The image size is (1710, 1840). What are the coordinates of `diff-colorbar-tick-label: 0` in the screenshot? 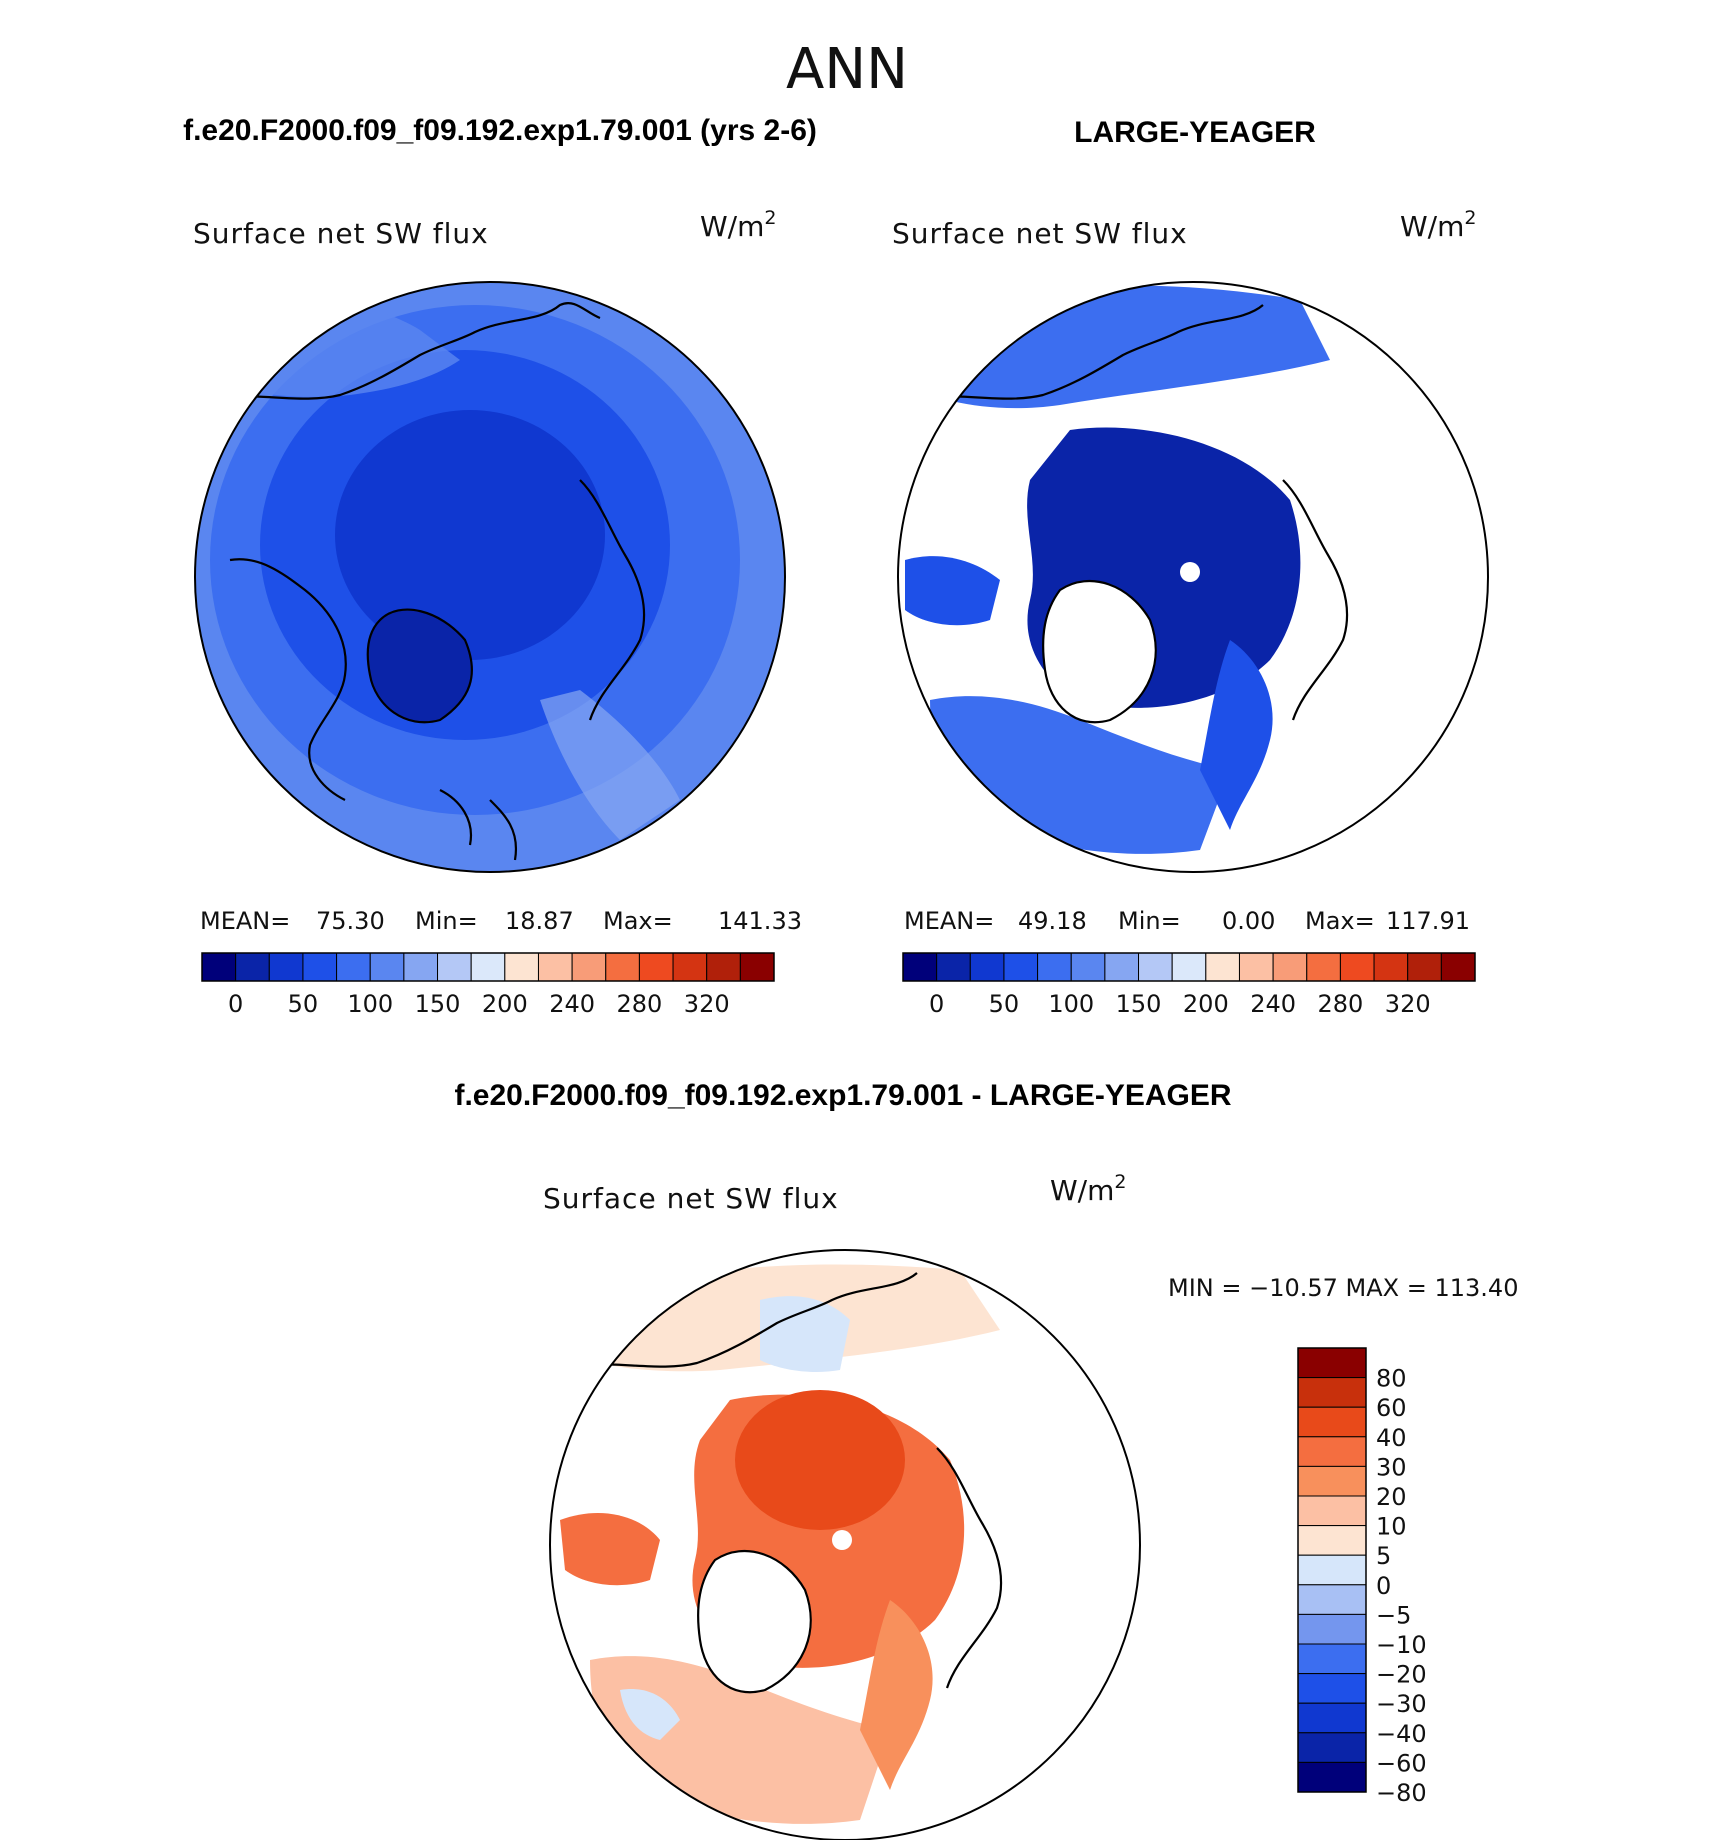 It's located at (1383, 1586).